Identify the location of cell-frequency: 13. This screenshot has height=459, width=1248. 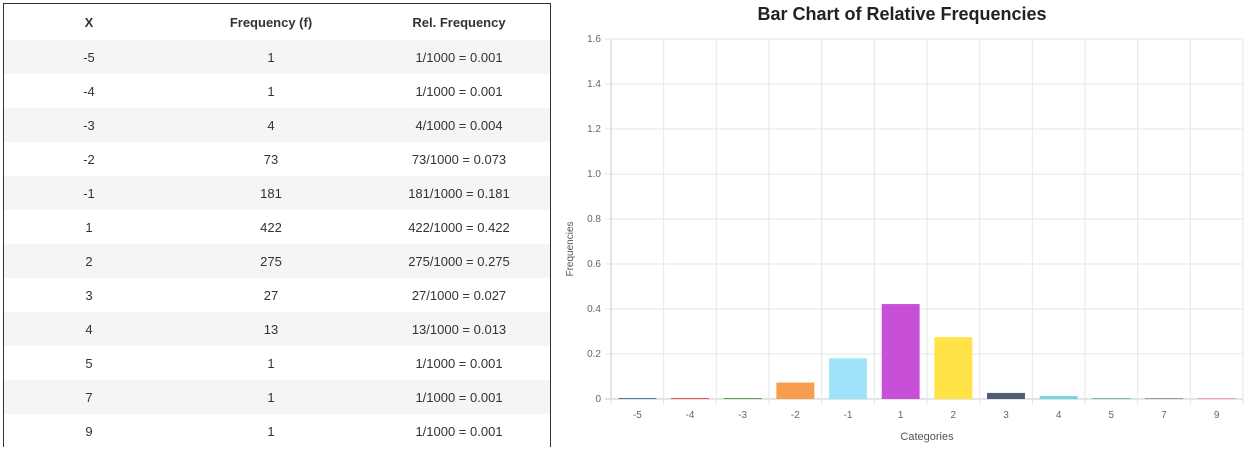
(271, 329).